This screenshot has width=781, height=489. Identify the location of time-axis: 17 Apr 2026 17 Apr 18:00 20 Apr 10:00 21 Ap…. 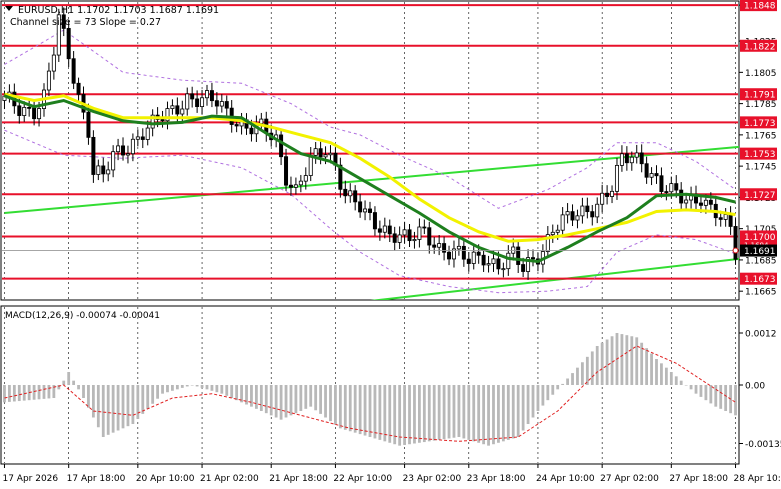
(391, 474).